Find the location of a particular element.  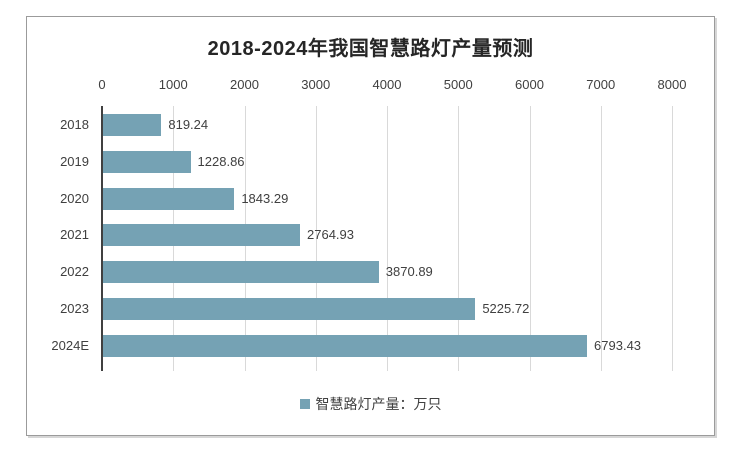

legend-swatch is located at coordinates (304, 404).